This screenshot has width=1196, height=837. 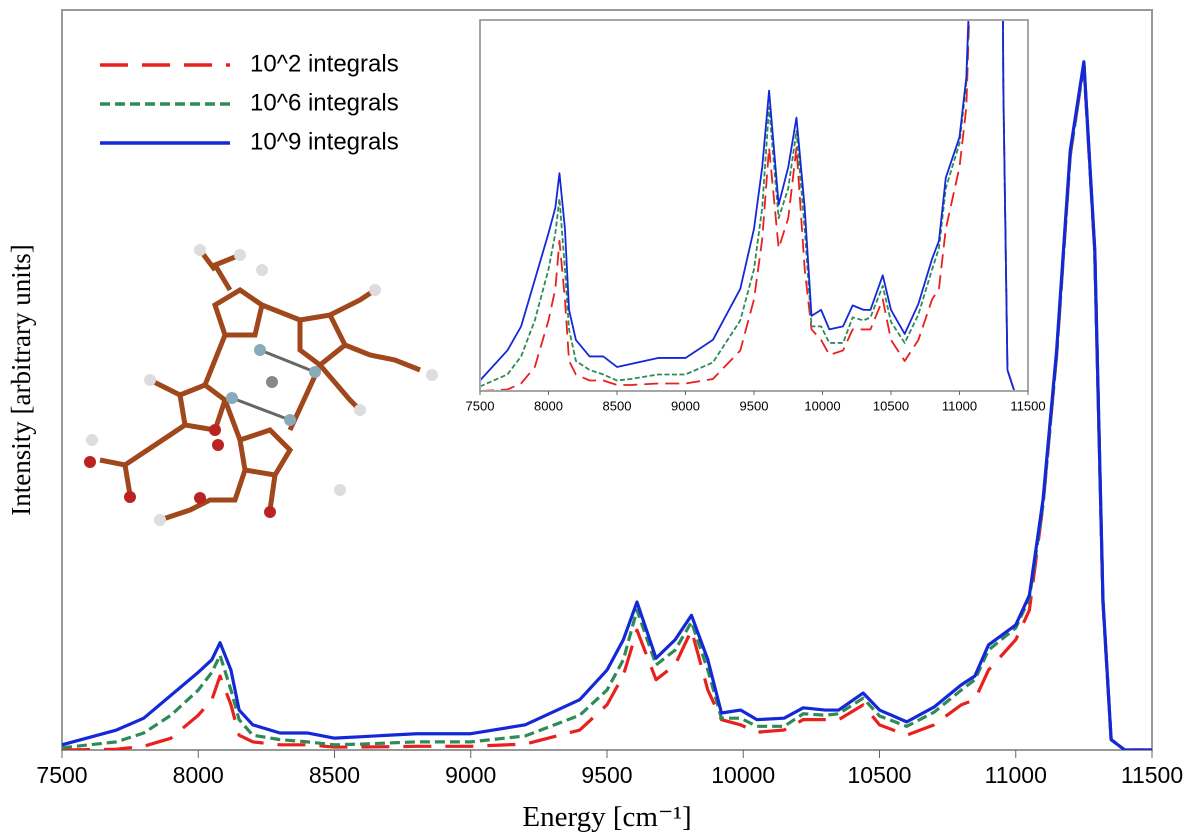 I want to click on legend-label: 10^9 integrals, so click(x=324, y=141).